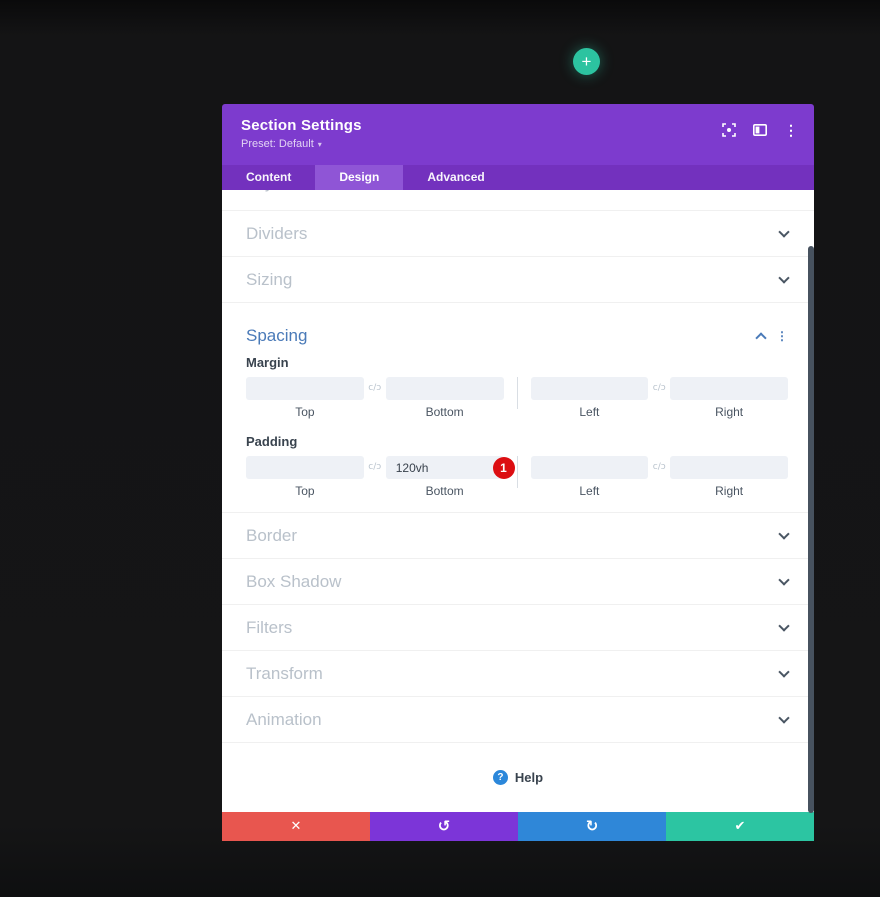 This screenshot has width=880, height=897. Describe the element at coordinates (659, 398) in the screenshot. I see `margin-horizontal-pair: c/ɔ Left Right` at that location.